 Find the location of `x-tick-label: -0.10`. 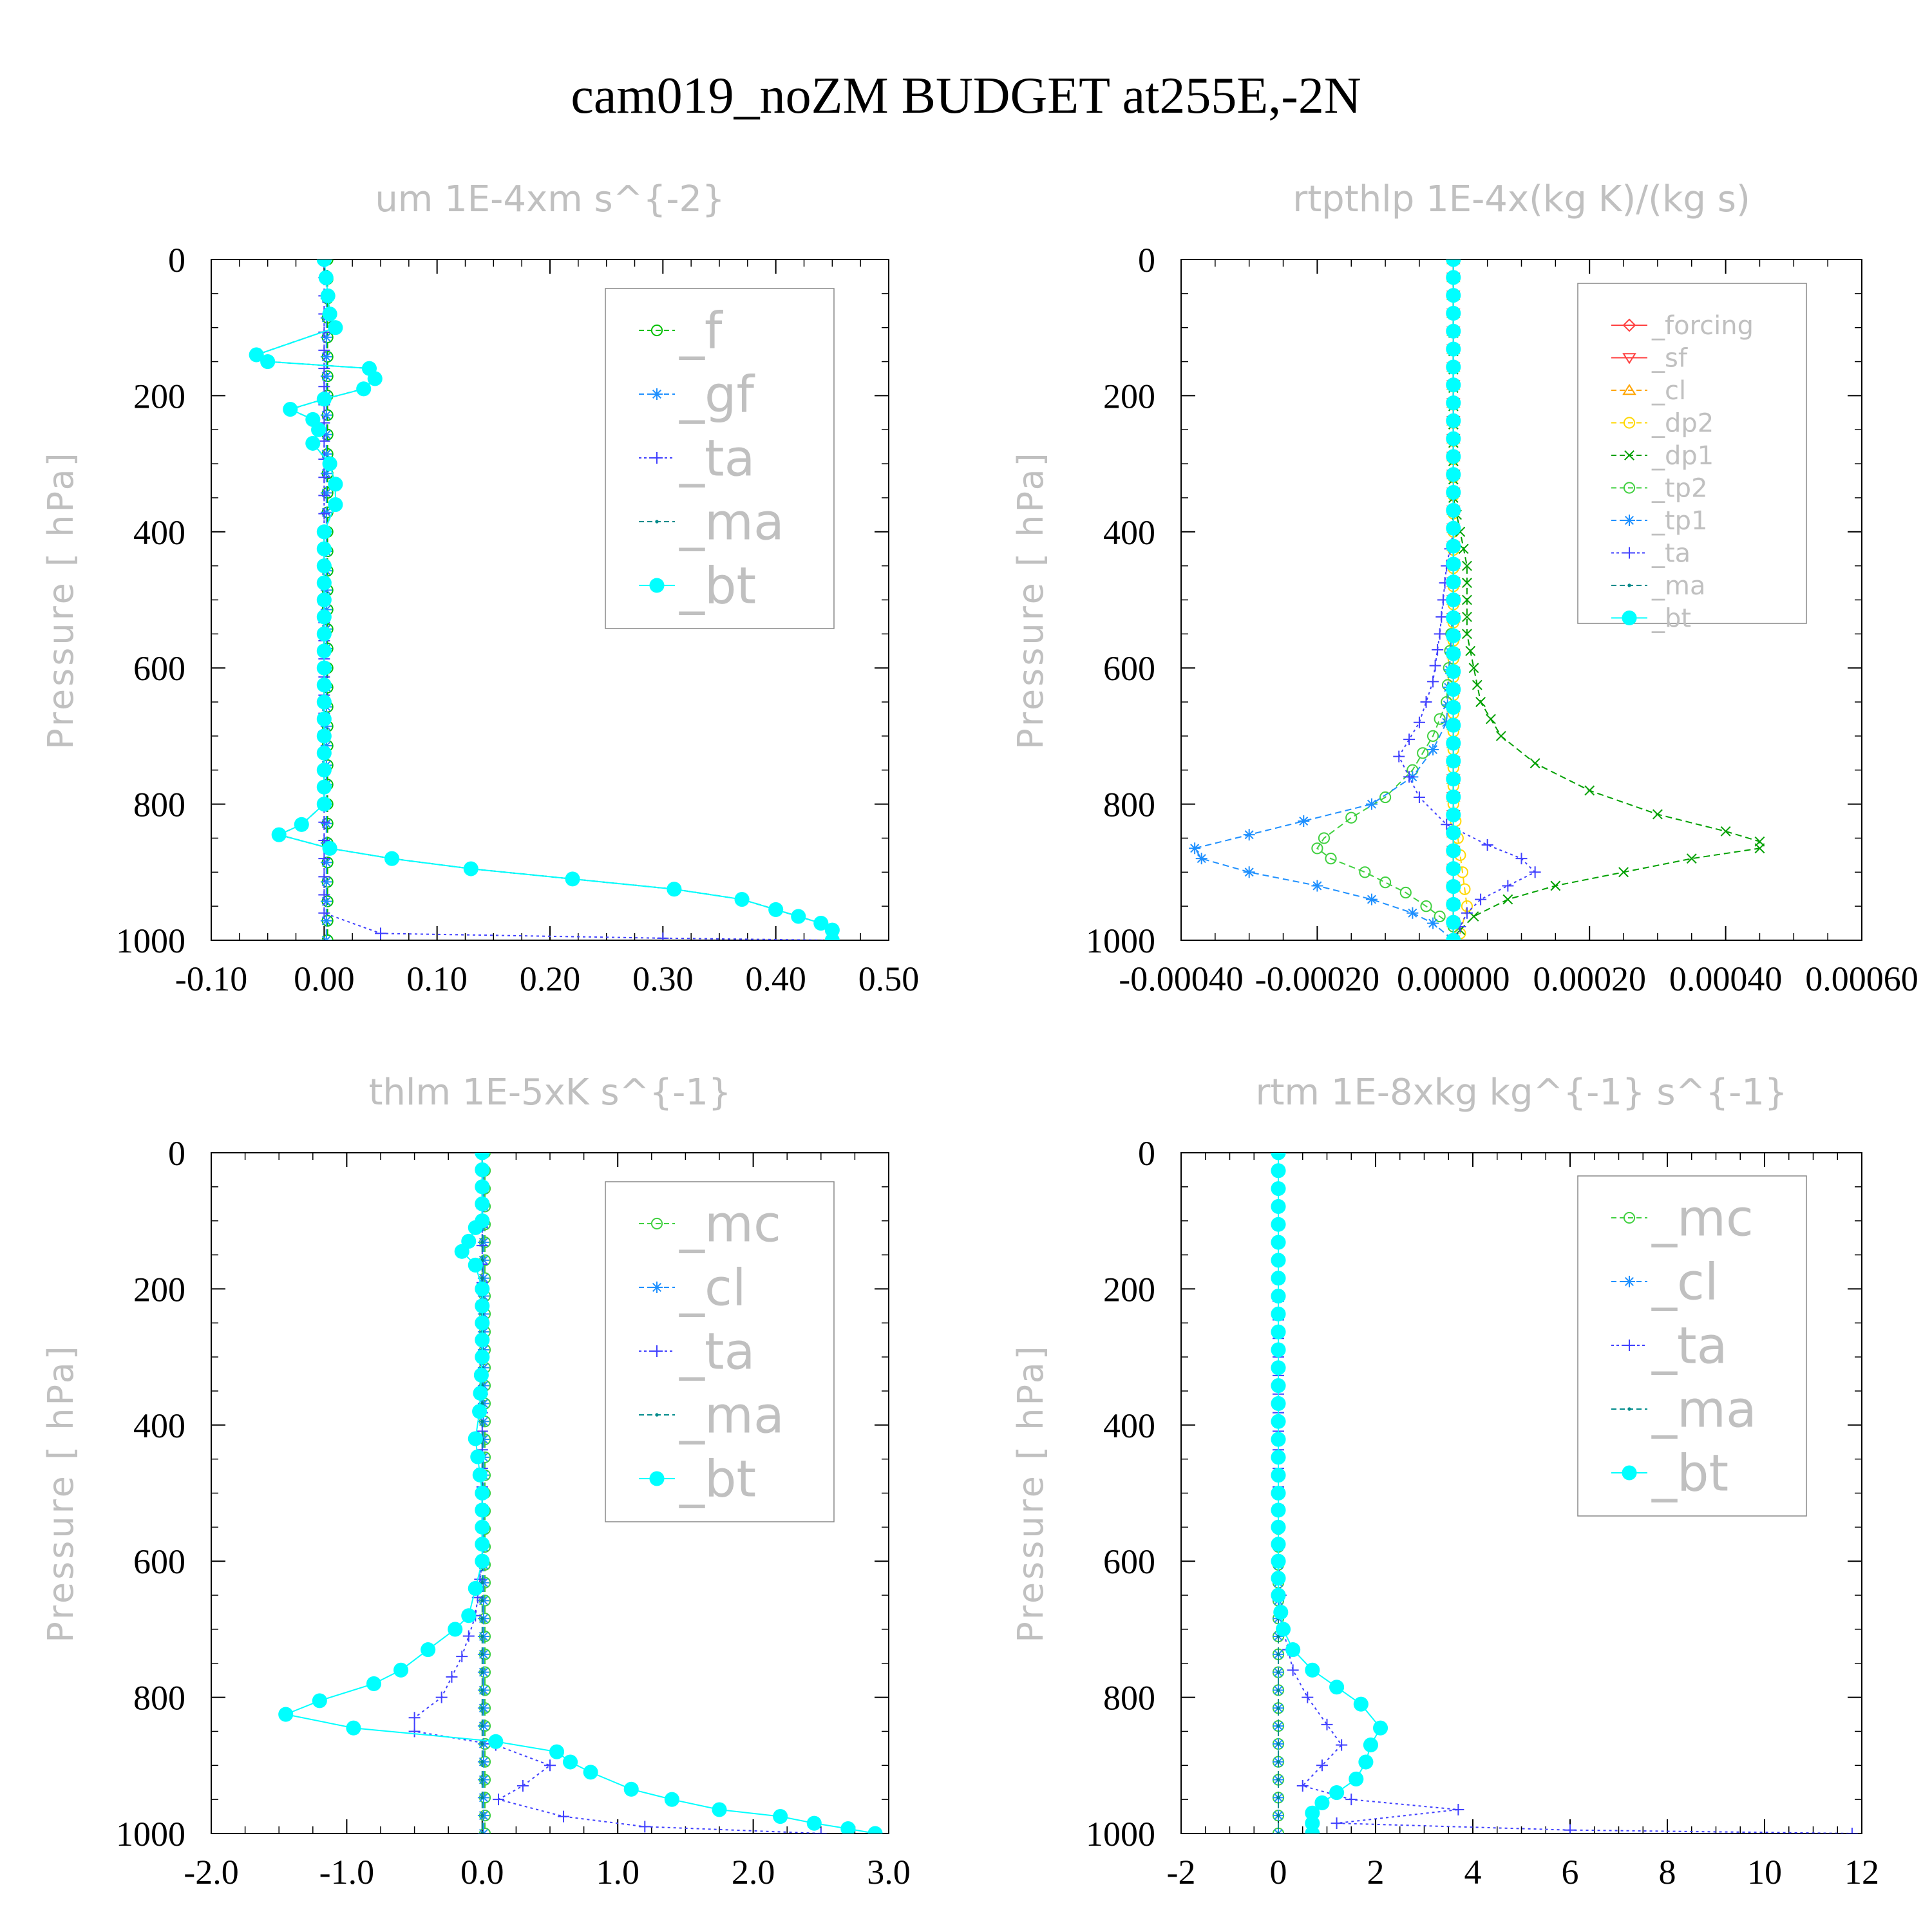

x-tick-label: -0.10 is located at coordinates (211, 979).